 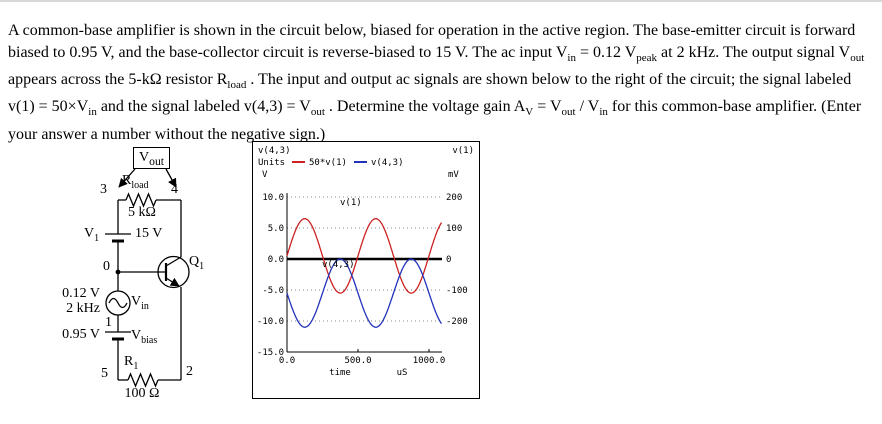 I want to click on vin-label: Vin, so click(x=140, y=303).